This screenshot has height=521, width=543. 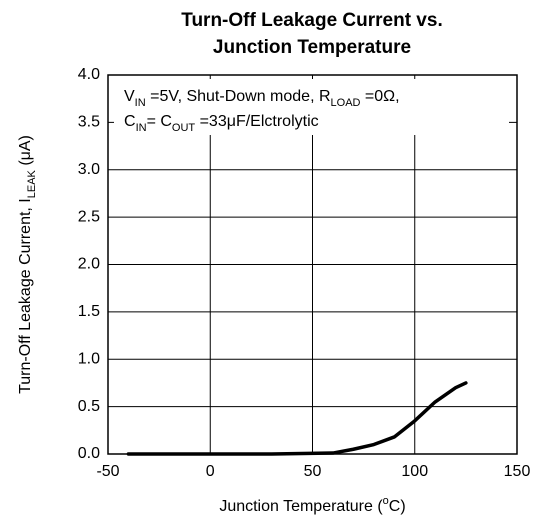 I want to click on x-tick-label: 0, so click(x=210, y=471).